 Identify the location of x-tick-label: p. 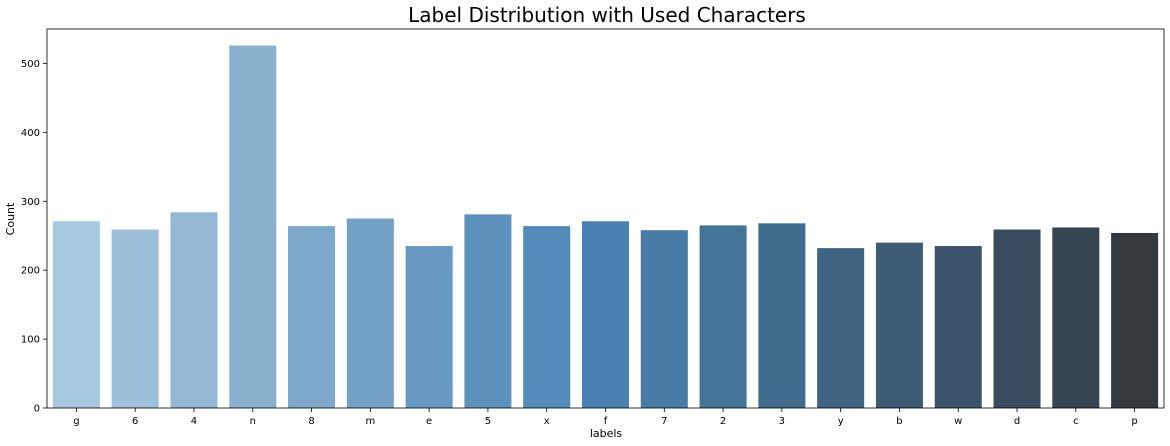
(1134, 421).